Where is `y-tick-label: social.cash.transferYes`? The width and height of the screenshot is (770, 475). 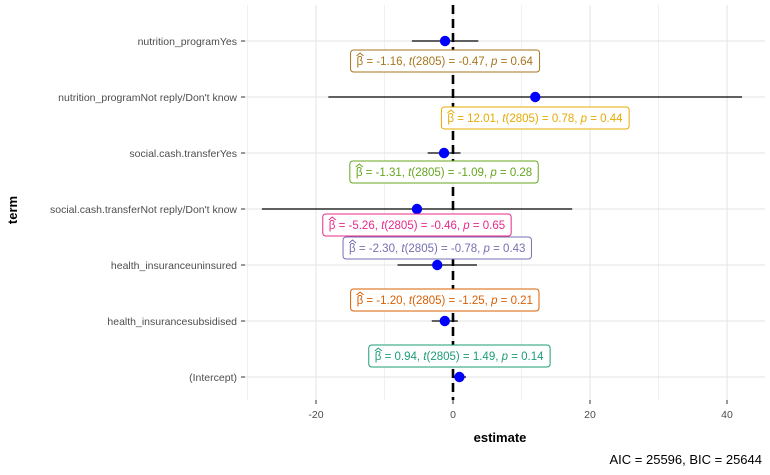
y-tick-label: social.cash.transferYes is located at coordinates (183, 154).